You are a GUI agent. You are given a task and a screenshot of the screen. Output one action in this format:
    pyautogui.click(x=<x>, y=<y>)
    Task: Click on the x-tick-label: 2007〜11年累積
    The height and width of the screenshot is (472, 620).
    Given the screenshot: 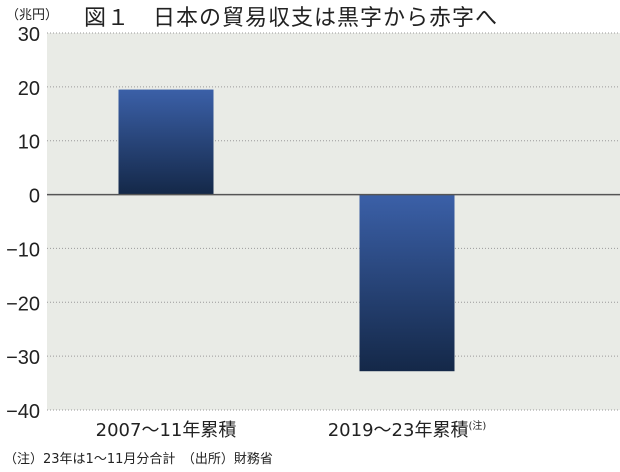 What is the action you would take?
    pyautogui.click(x=166, y=430)
    